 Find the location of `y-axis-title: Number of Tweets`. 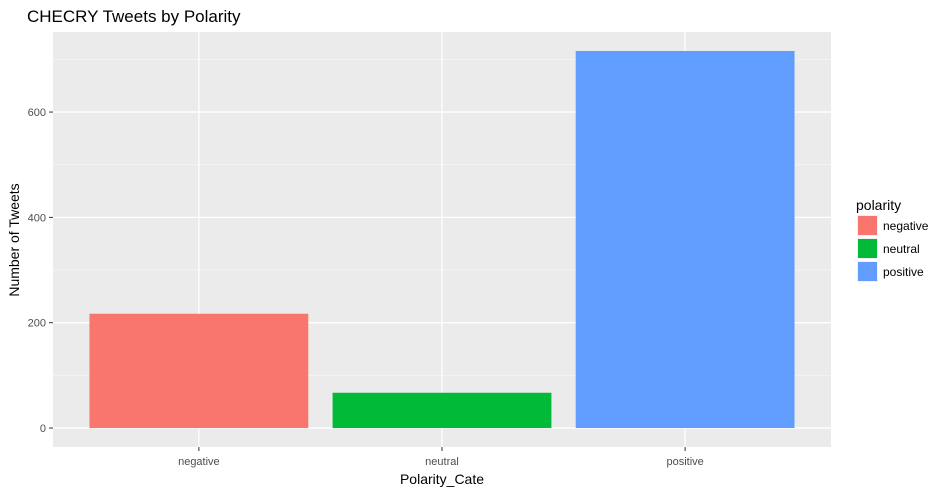

y-axis-title: Number of Tweets is located at coordinates (14, 239).